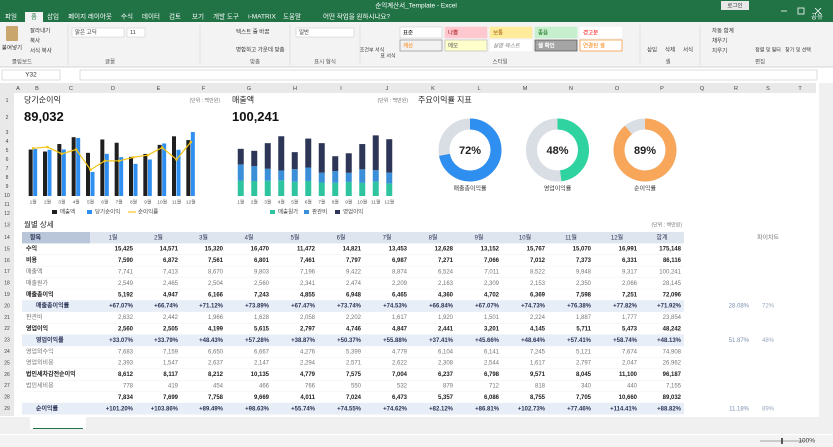  What do you see at coordinates (353, 211) in the screenshot?
I see `legend-label: 영업이익` at bounding box center [353, 211].